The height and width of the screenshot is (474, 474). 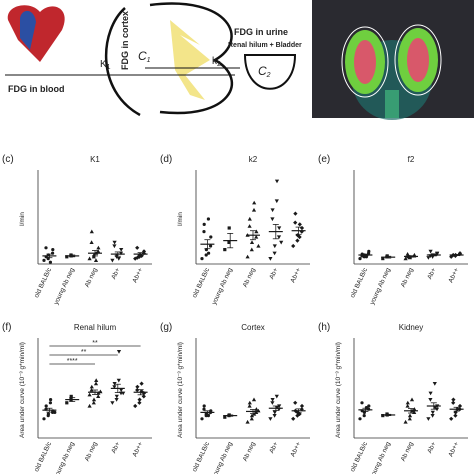 What do you see at coordinates (411, 327) in the screenshot?
I see `panel-title: Kidney` at bounding box center [411, 327].